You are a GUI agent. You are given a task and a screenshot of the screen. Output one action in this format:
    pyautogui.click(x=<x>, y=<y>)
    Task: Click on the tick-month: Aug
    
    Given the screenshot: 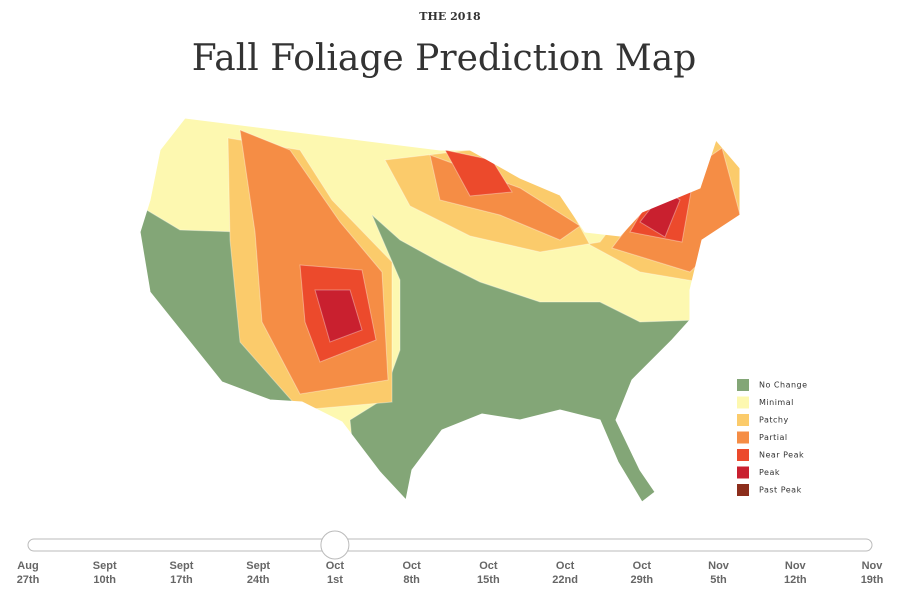 What is the action you would take?
    pyautogui.click(x=27, y=566)
    